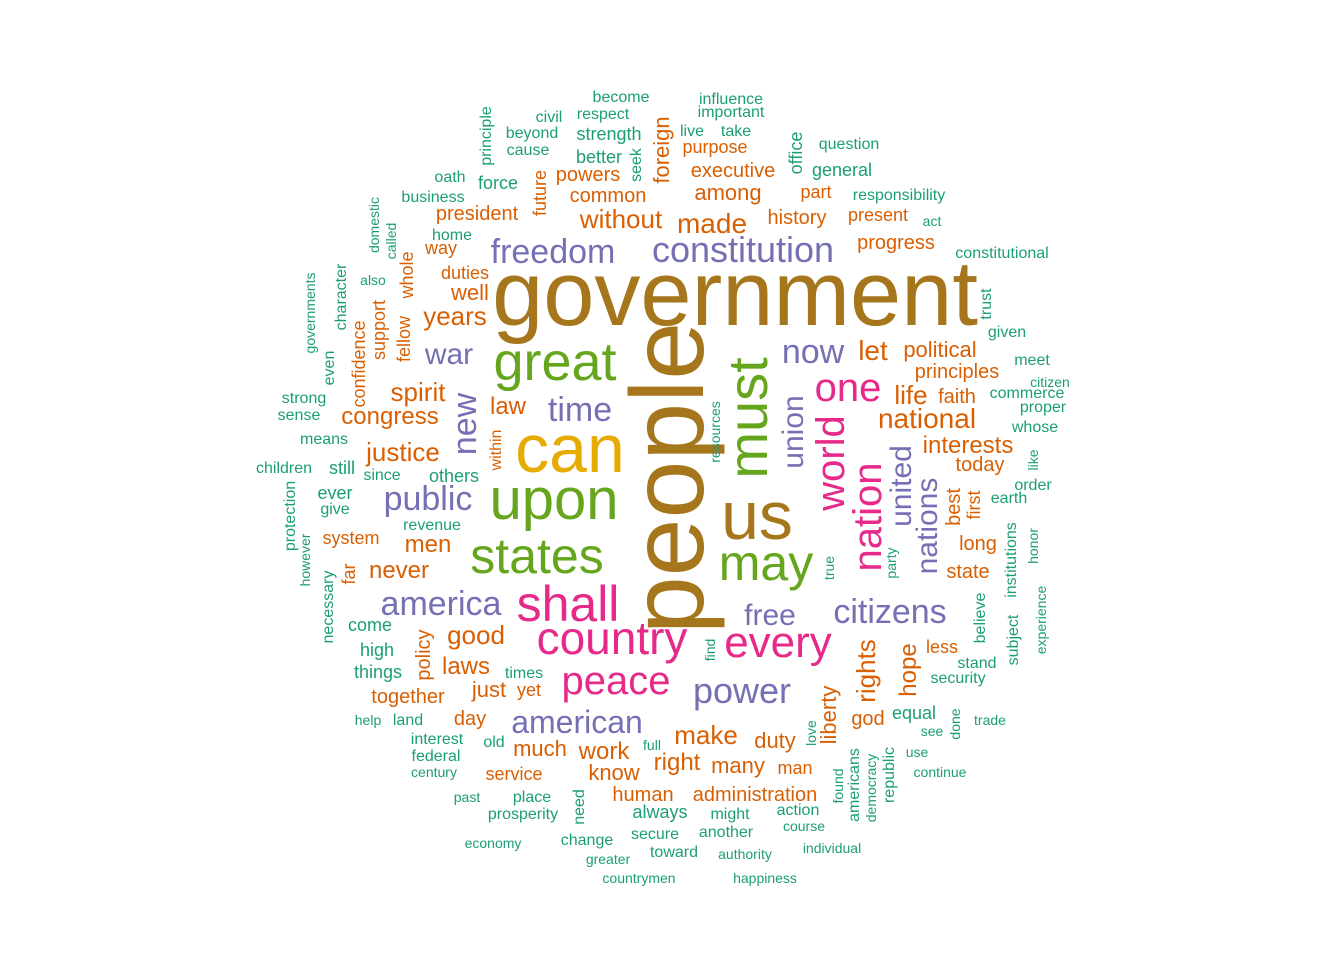 The image size is (1344, 960). I want to click on cloud-word-support: support, so click(379, 330).